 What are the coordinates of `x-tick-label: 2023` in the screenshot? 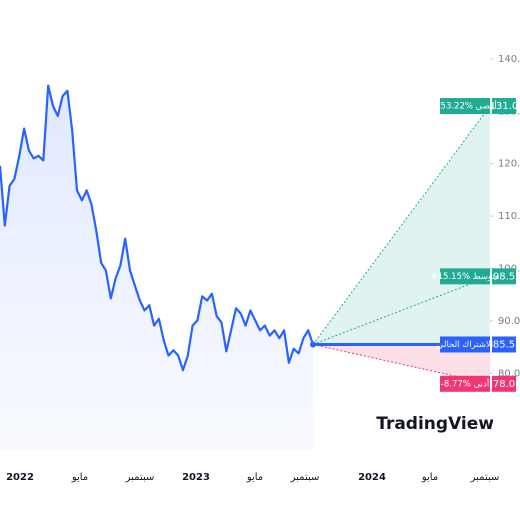 It's located at (196, 477).